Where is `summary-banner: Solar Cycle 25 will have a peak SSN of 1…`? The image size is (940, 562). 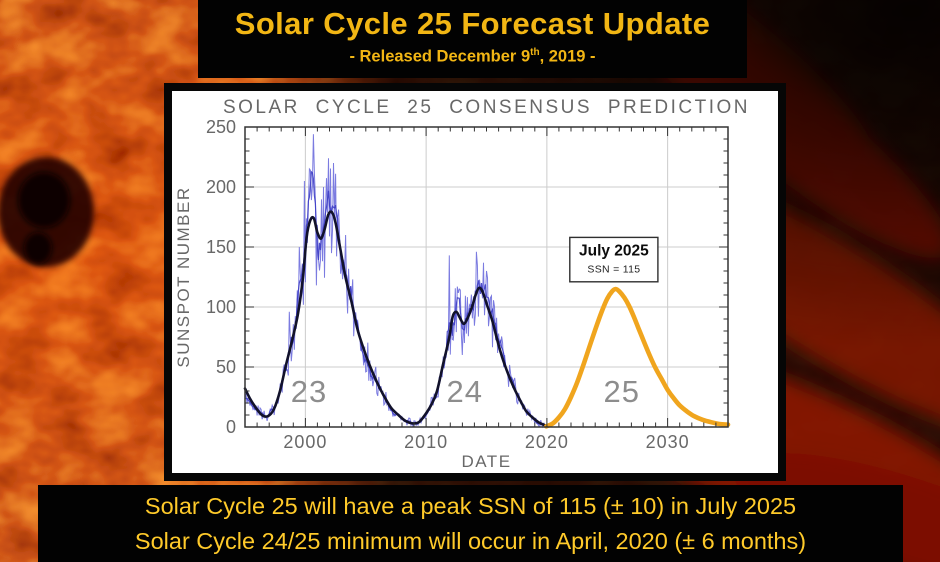
summary-banner: Solar Cycle 25 will have a peak SSN of 1… is located at coordinates (470, 523).